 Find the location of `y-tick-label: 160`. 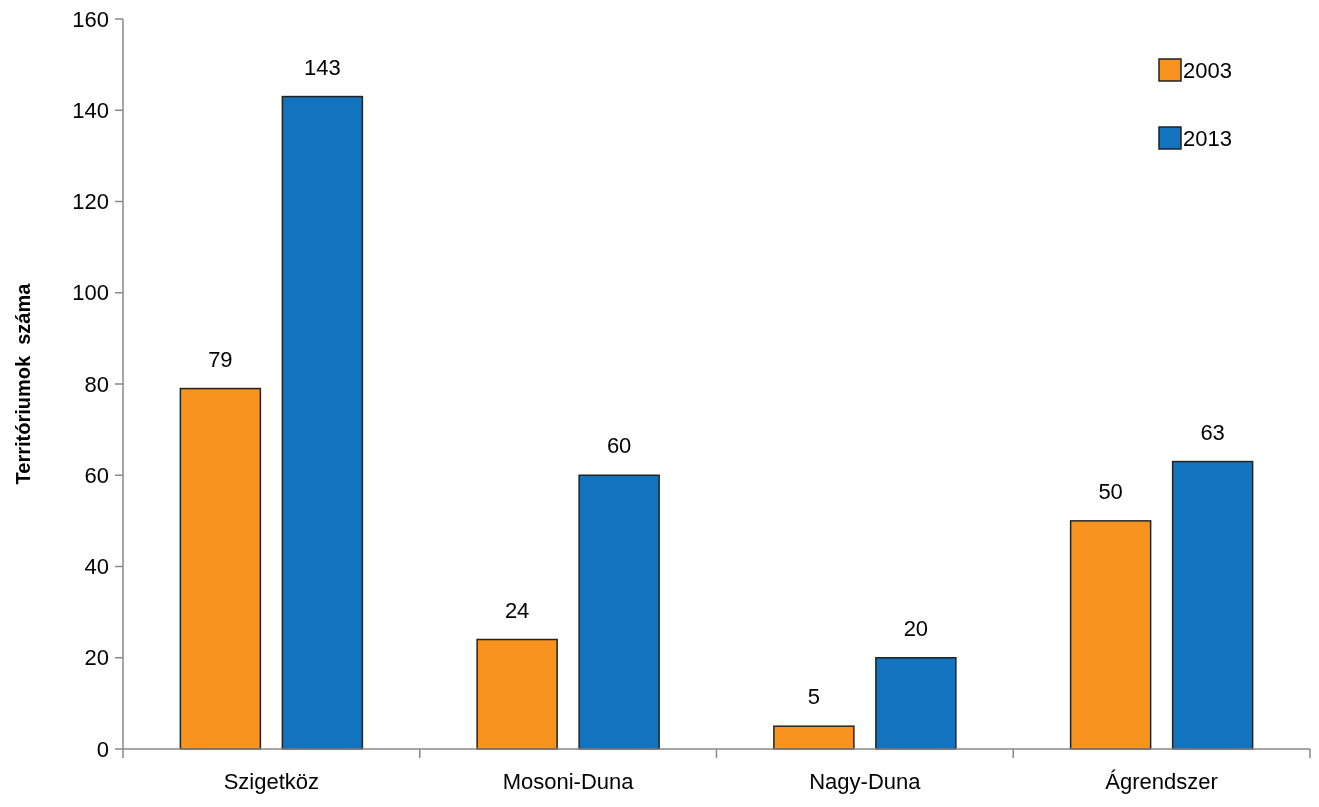

y-tick-label: 160 is located at coordinates (90, 19).